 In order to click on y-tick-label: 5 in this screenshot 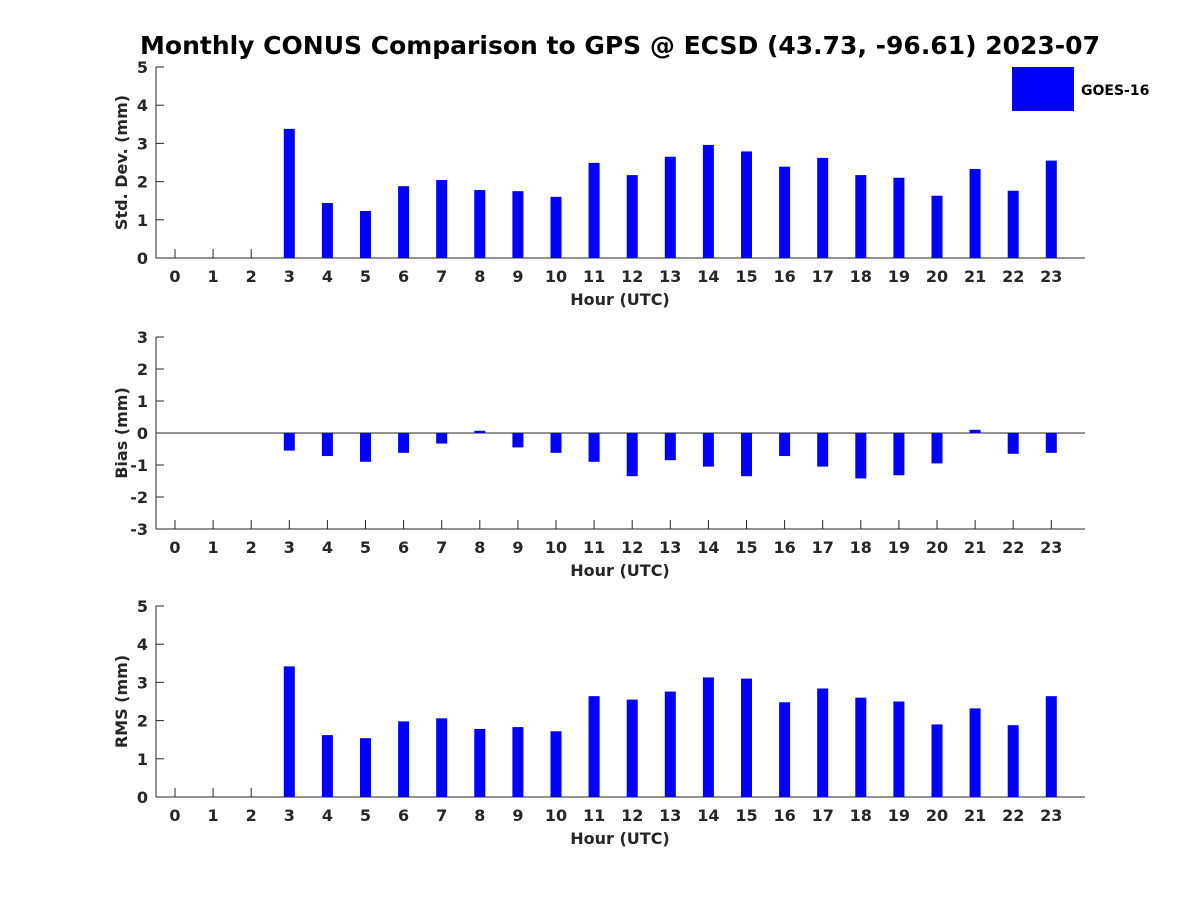, I will do `click(142, 606)`.